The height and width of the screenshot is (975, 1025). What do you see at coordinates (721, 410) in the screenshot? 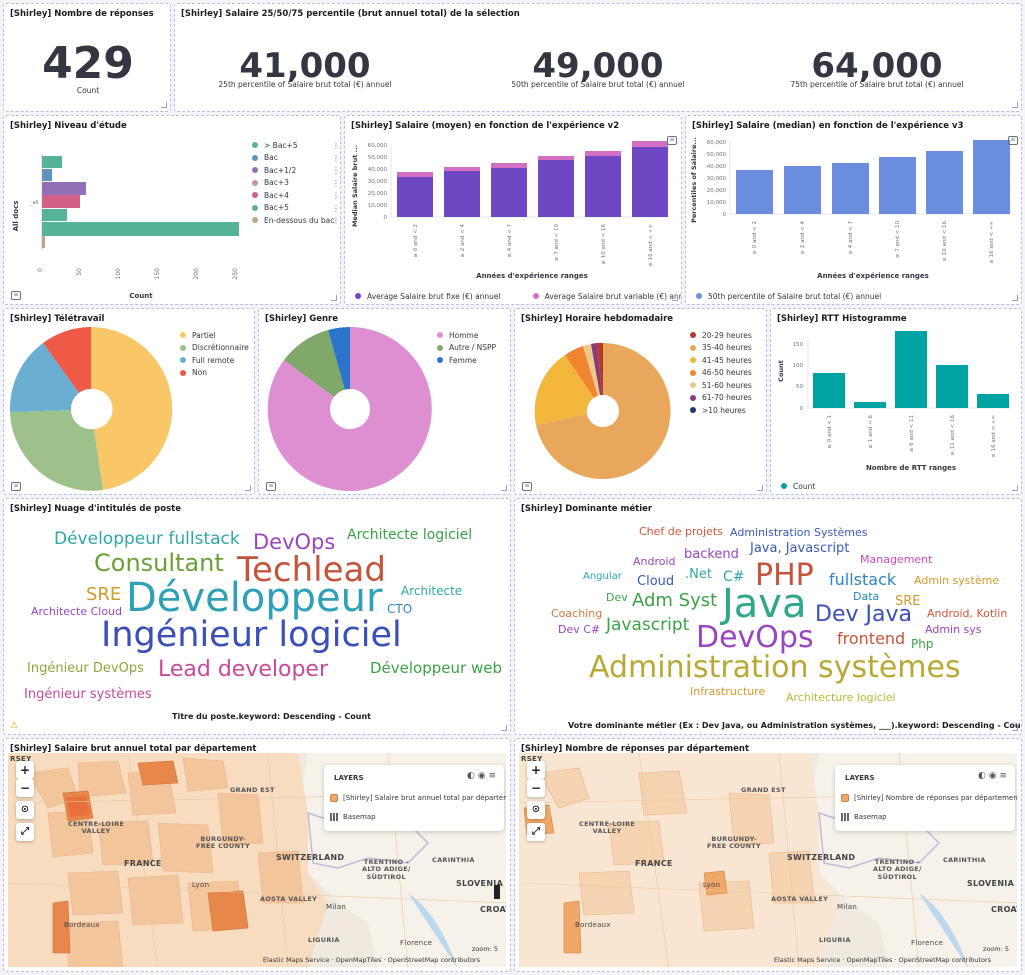
I see `legend-item: >10 heures` at bounding box center [721, 410].